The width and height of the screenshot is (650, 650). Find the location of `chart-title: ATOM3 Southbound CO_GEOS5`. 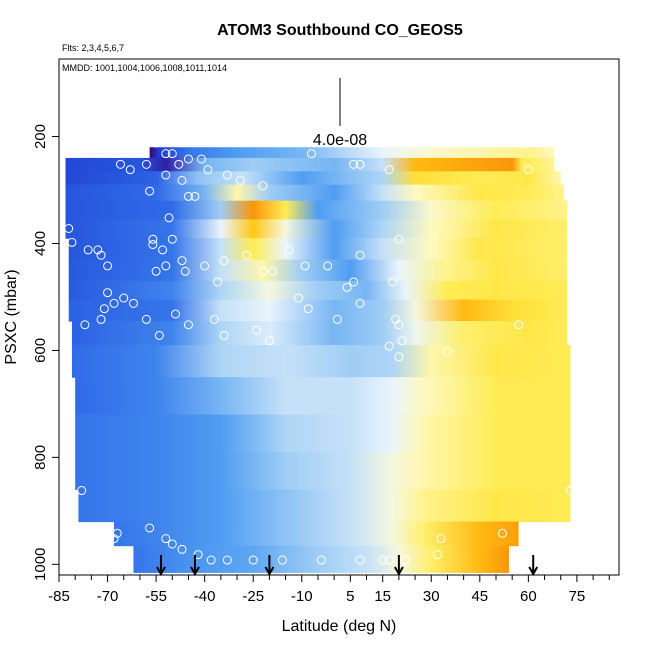

chart-title: ATOM3 Southbound CO_GEOS5 is located at coordinates (340, 30).